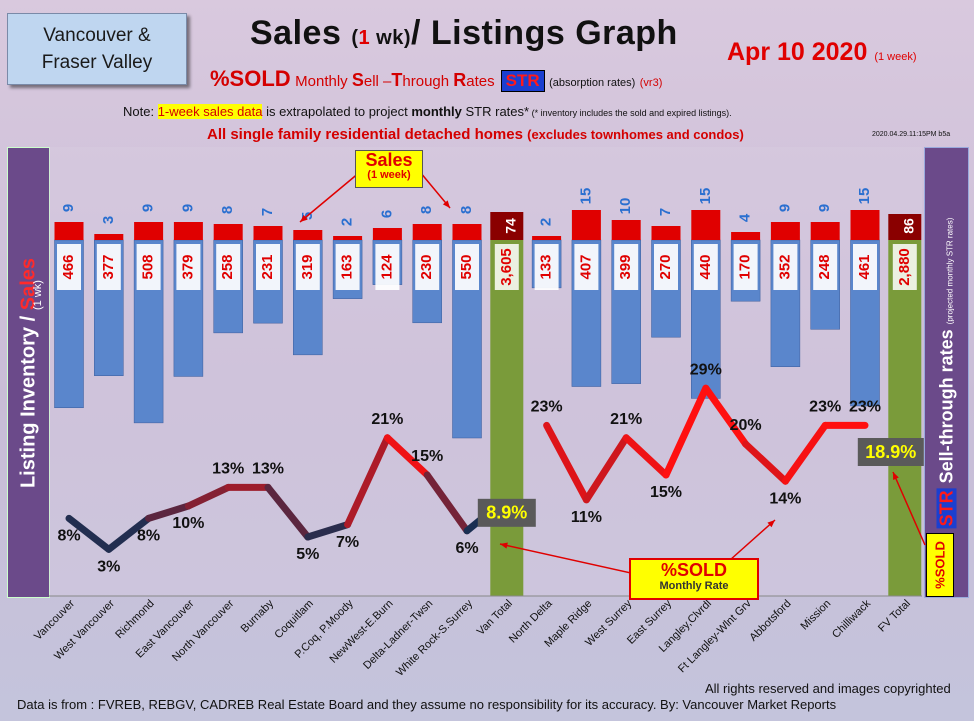 The width and height of the screenshot is (974, 721). Describe the element at coordinates (865, 407) in the screenshot. I see `str-label-20: 23%` at that location.